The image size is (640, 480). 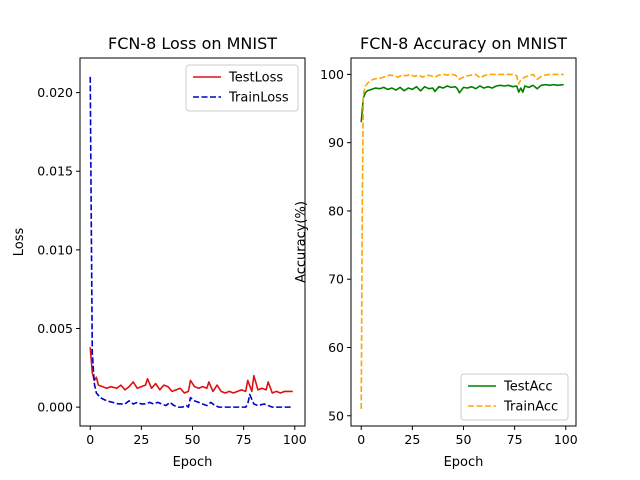 What do you see at coordinates (301, 242) in the screenshot?
I see `y-axis-label: Accuracy(%)` at bounding box center [301, 242].